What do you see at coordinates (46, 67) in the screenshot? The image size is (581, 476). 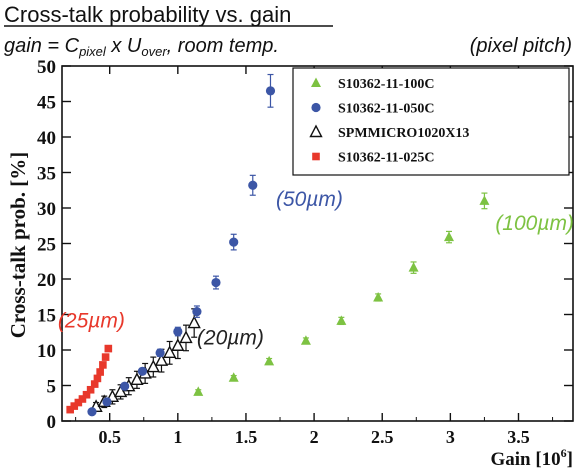 I see `y-tick-label: 50` at bounding box center [46, 67].